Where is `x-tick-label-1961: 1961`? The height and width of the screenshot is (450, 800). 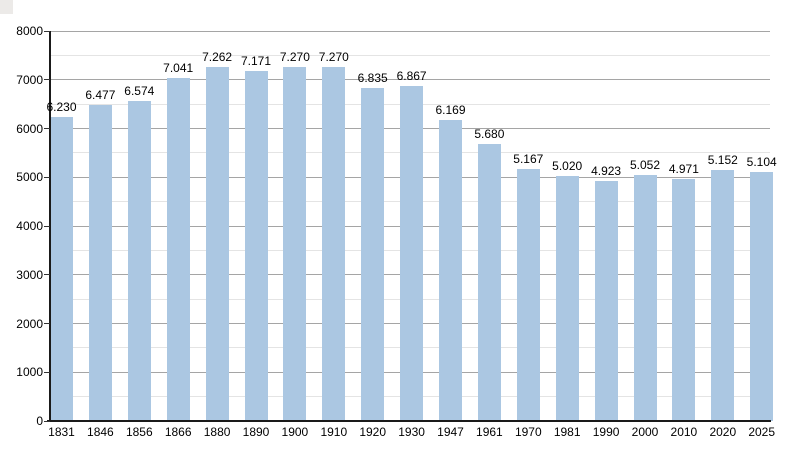 x-tick-label-1961: 1961 is located at coordinates (489, 432).